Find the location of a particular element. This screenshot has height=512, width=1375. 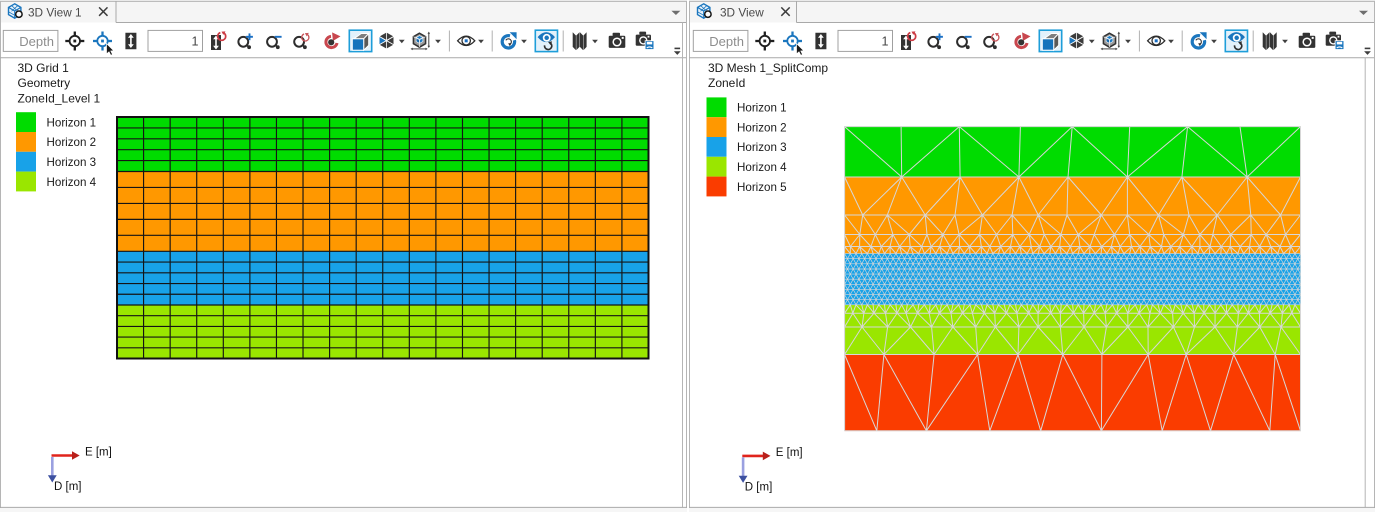

svg-text: 3D Mesh 1_SplitComp is located at coordinates (768, 68).